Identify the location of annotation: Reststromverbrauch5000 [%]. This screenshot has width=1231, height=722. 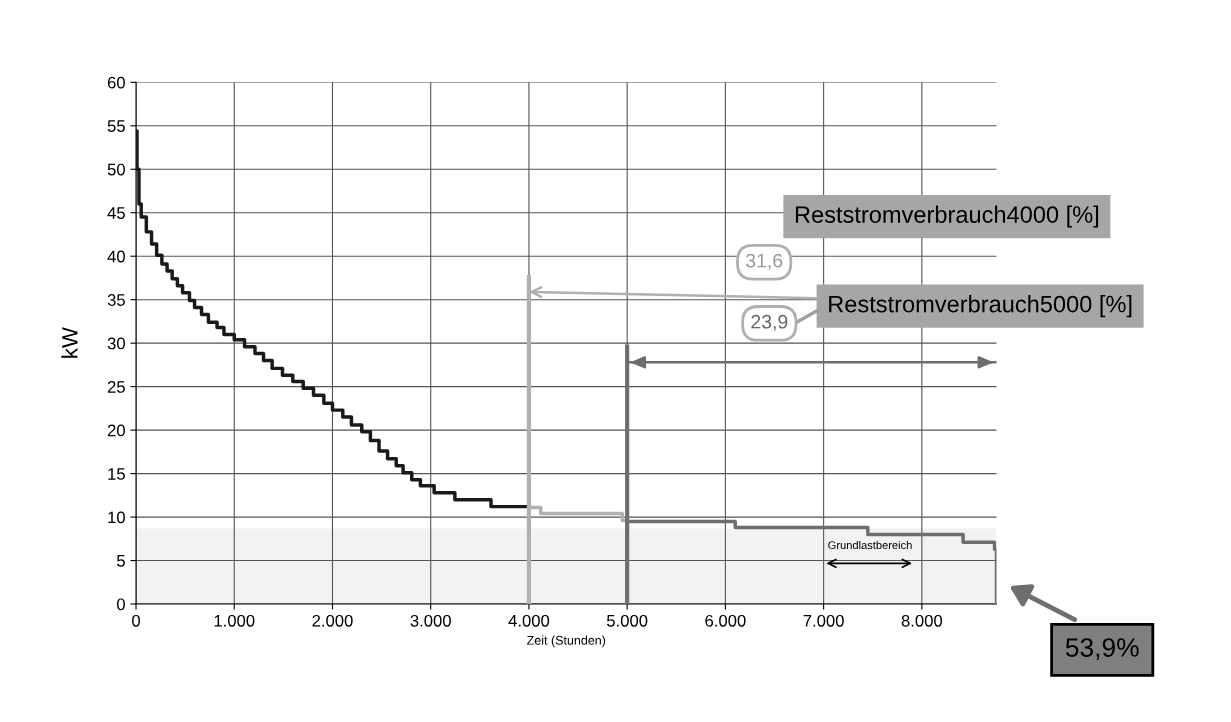
(980, 306).